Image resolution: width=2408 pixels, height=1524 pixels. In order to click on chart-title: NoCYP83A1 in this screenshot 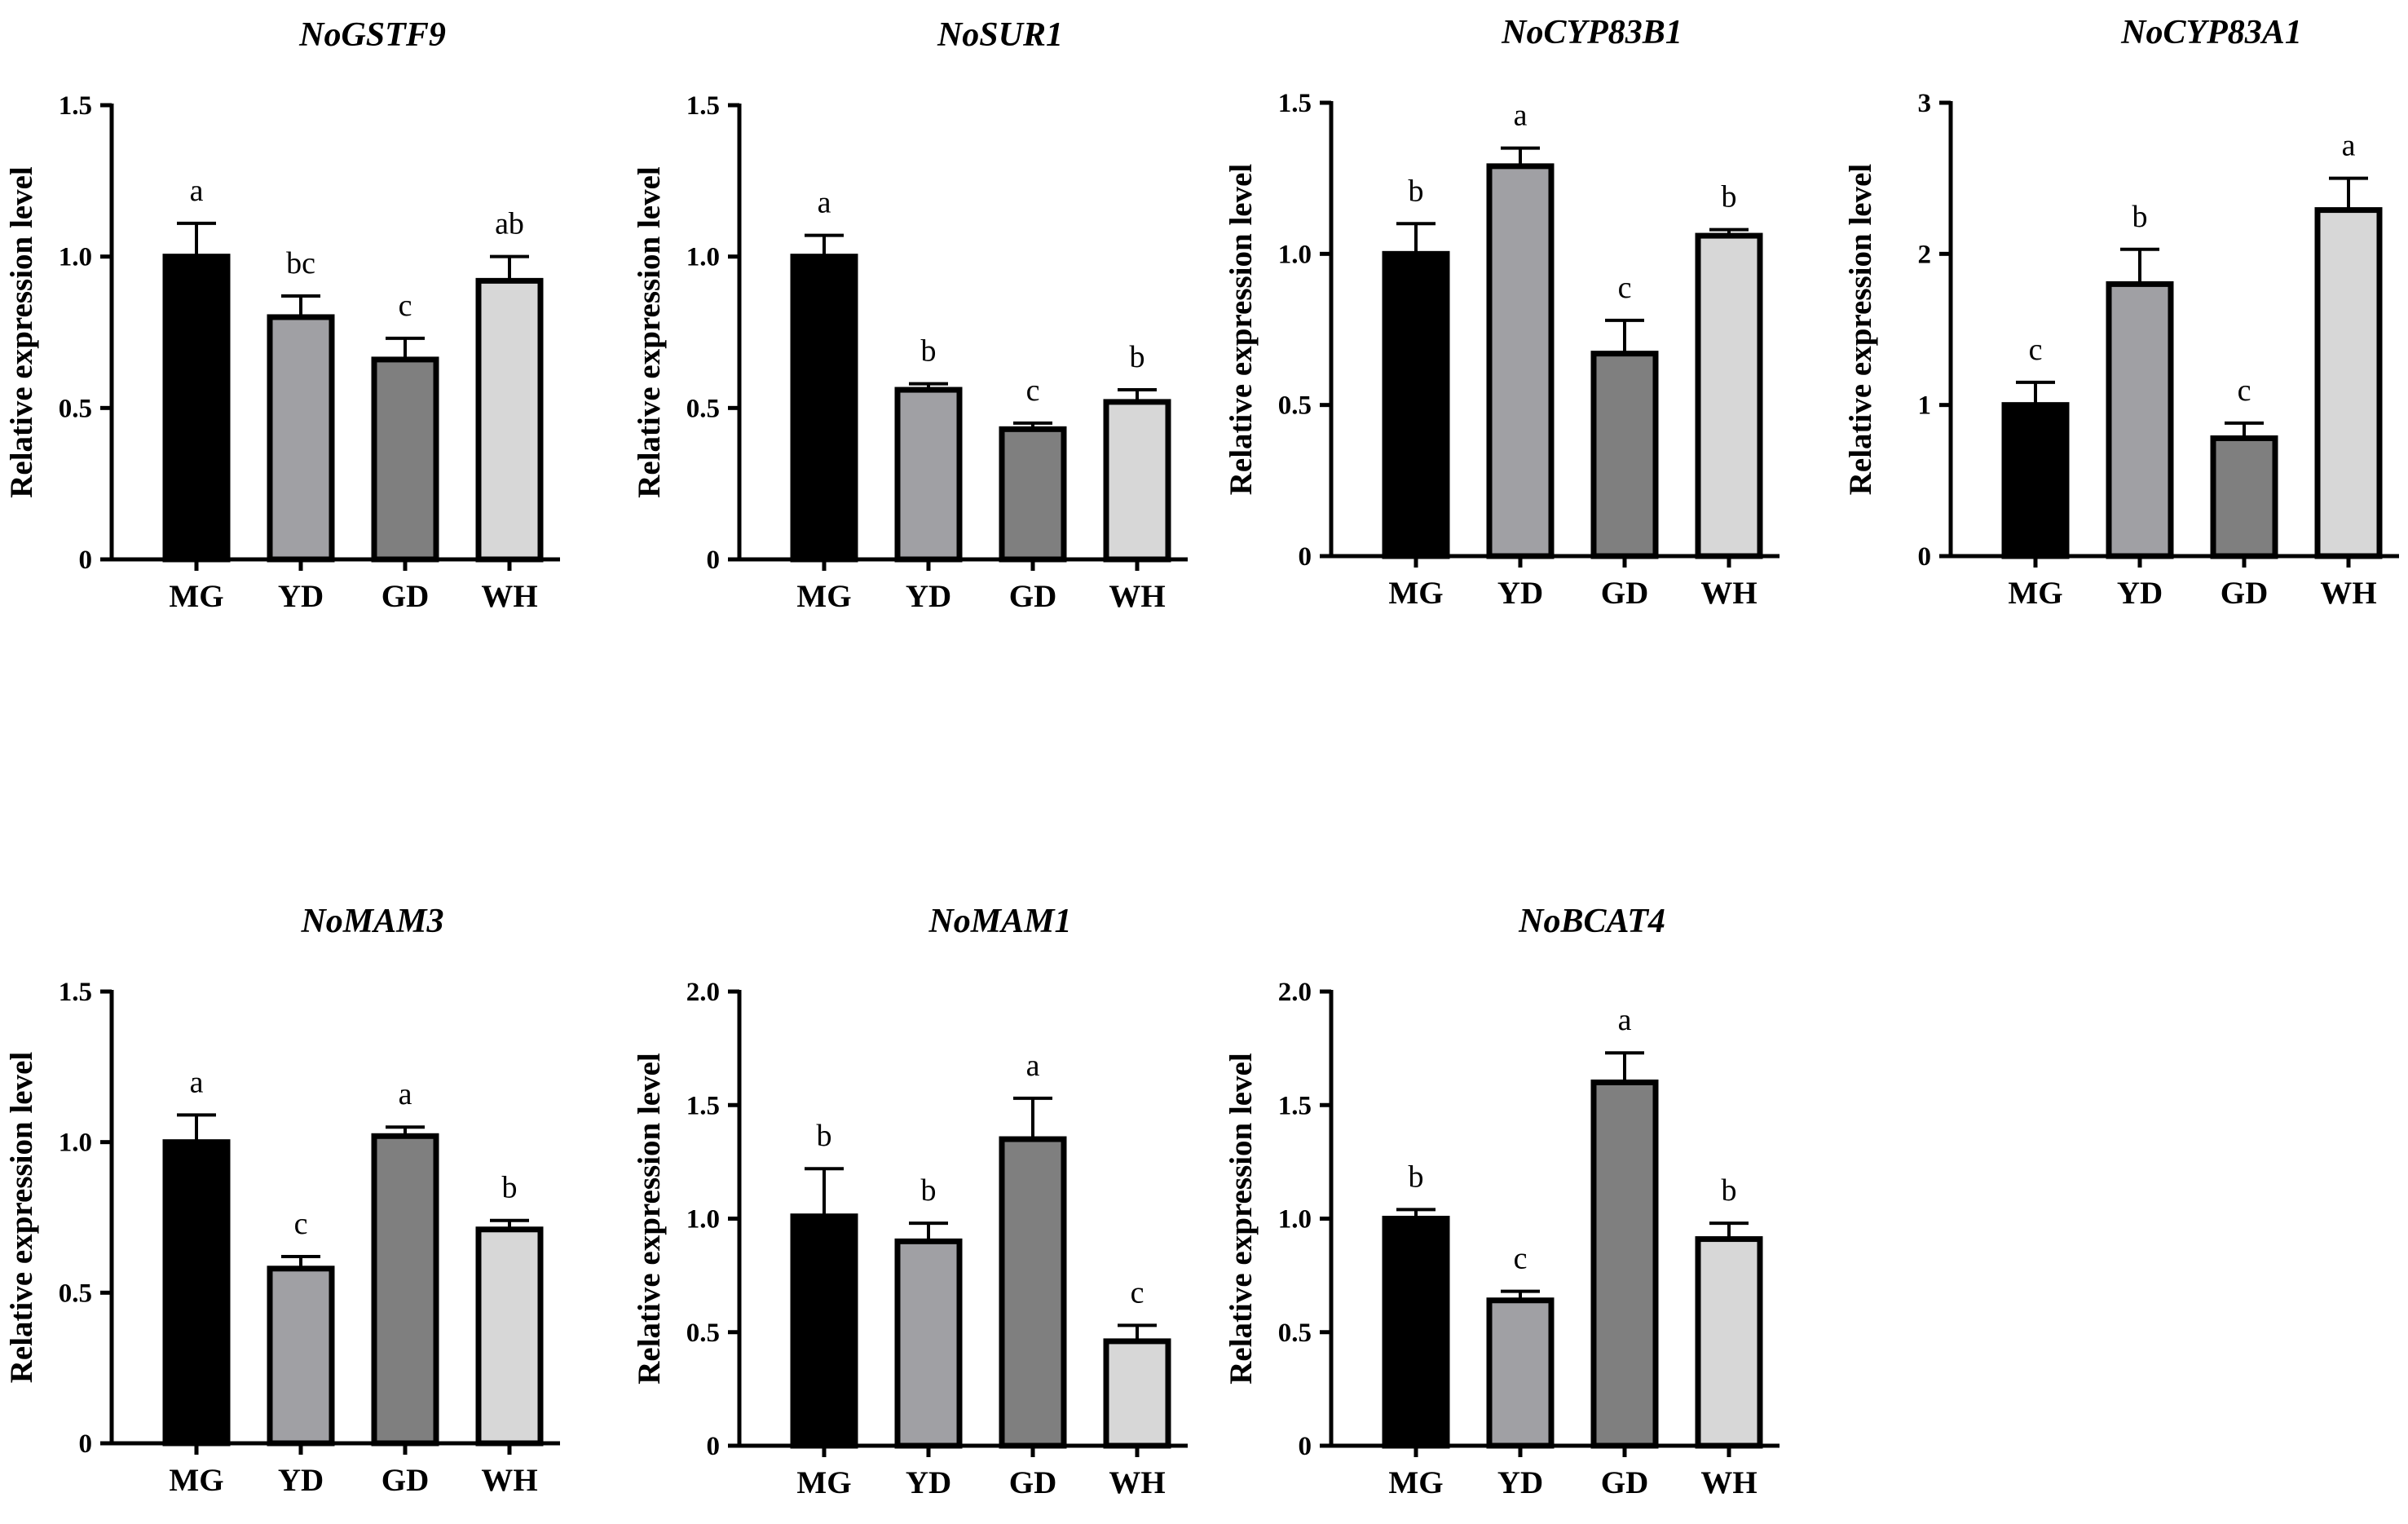, I will do `click(2211, 33)`.